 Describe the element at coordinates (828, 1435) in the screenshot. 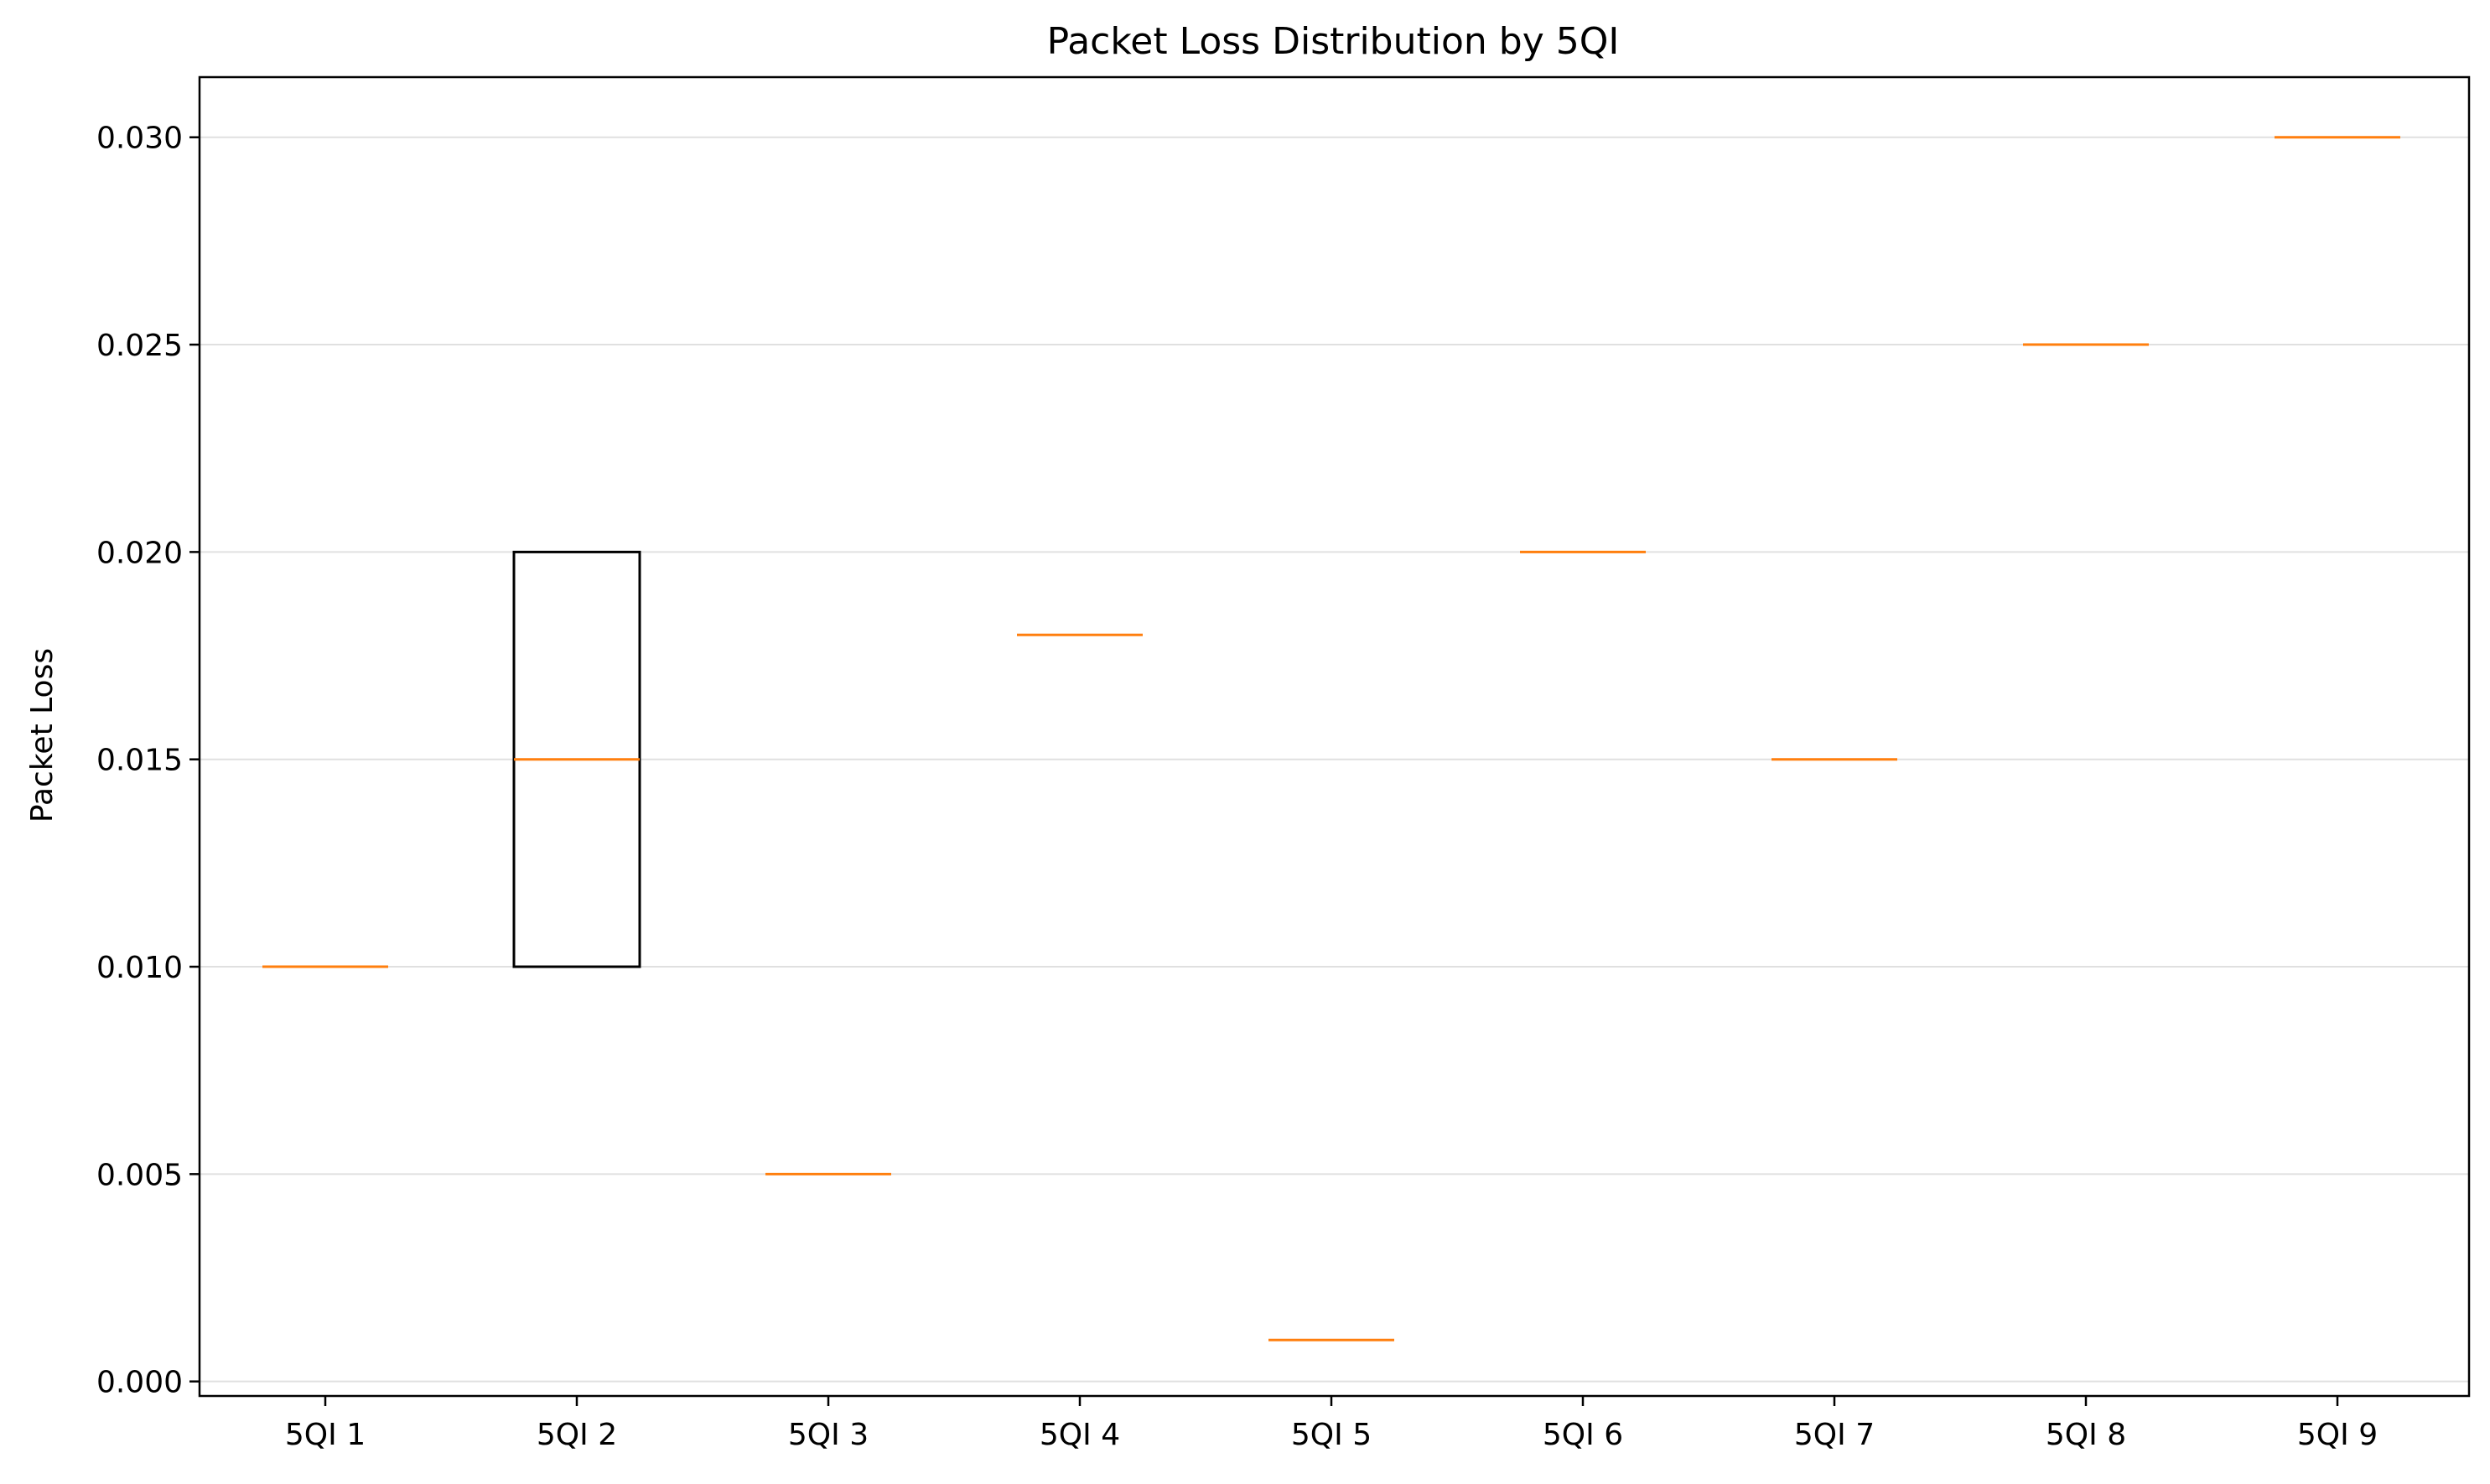

I see `x-tick-label: 5QI 3` at that location.